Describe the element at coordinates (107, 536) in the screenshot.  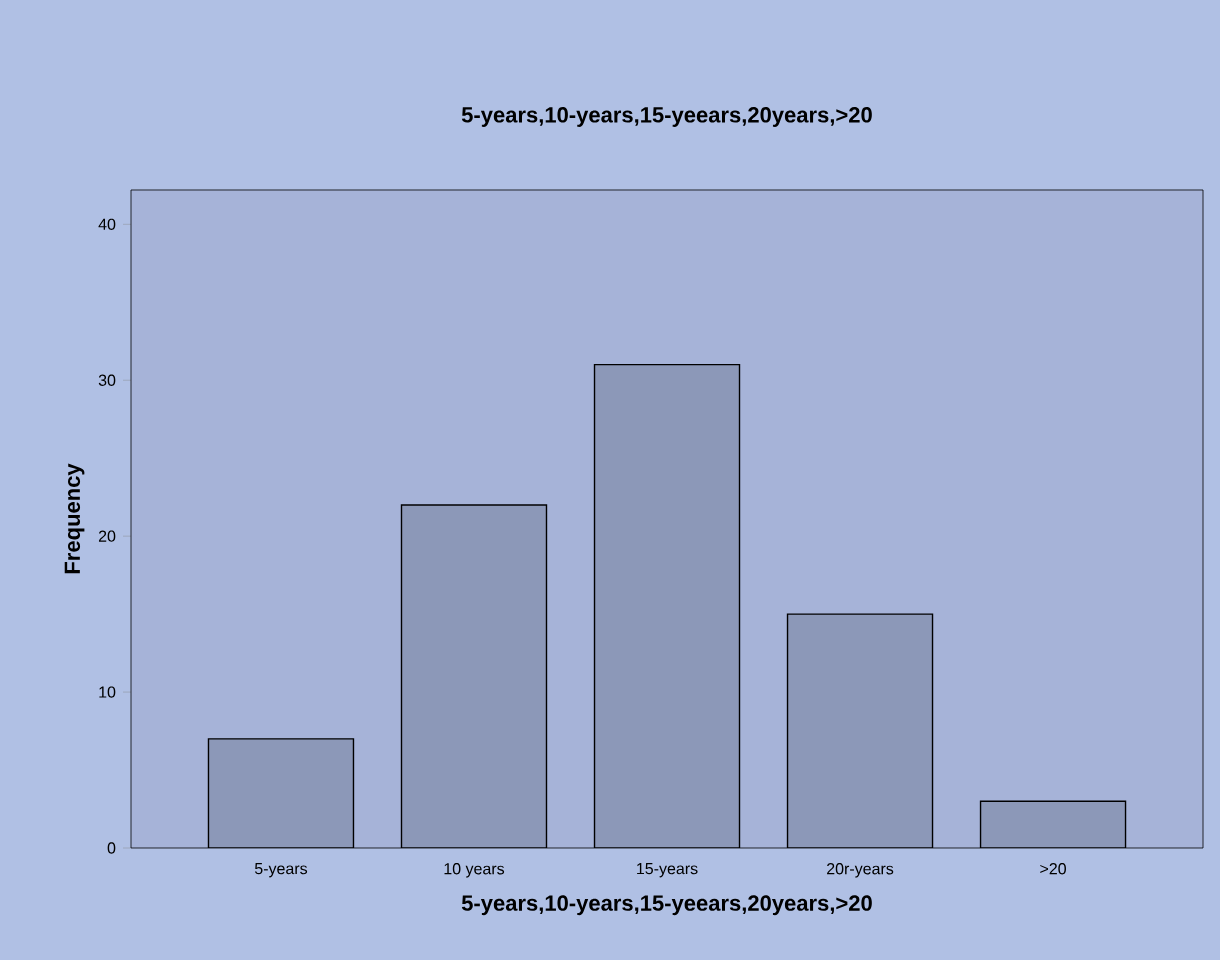
I see `y-tick-label: 20` at that location.